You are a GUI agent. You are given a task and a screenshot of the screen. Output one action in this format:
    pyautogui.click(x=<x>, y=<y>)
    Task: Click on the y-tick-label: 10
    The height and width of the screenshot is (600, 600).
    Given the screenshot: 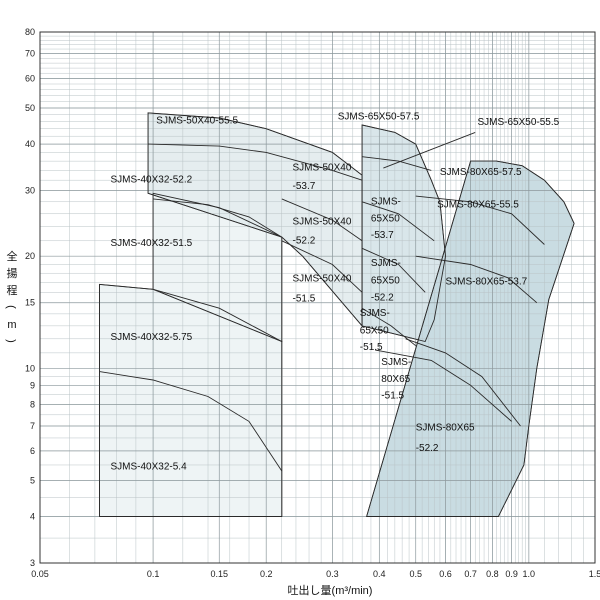 What is the action you would take?
    pyautogui.click(x=30, y=368)
    